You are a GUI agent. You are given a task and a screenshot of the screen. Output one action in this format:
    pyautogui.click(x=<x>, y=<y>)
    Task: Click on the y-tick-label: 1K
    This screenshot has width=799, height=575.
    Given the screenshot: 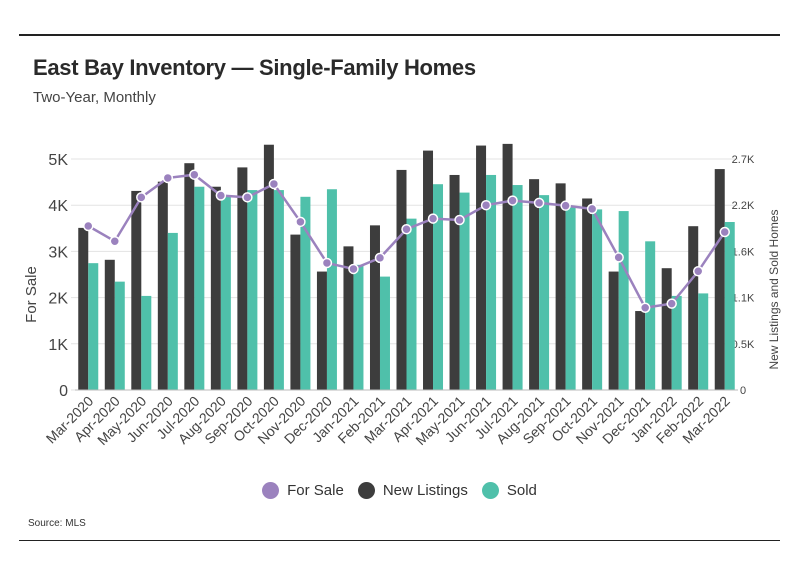 What is the action you would take?
    pyautogui.click(x=58, y=345)
    